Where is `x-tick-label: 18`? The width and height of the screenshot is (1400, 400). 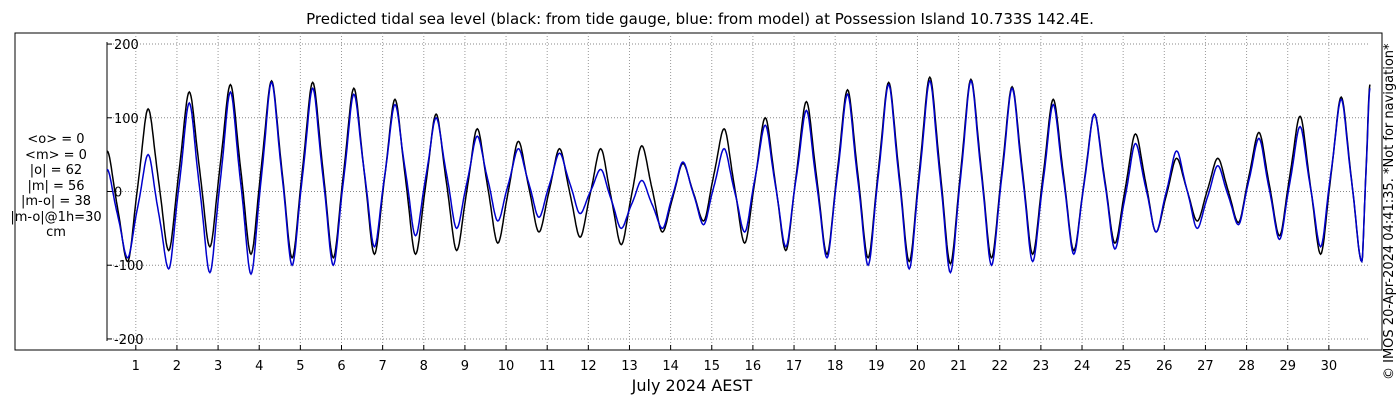
x-tick-label: 18 is located at coordinates (835, 366).